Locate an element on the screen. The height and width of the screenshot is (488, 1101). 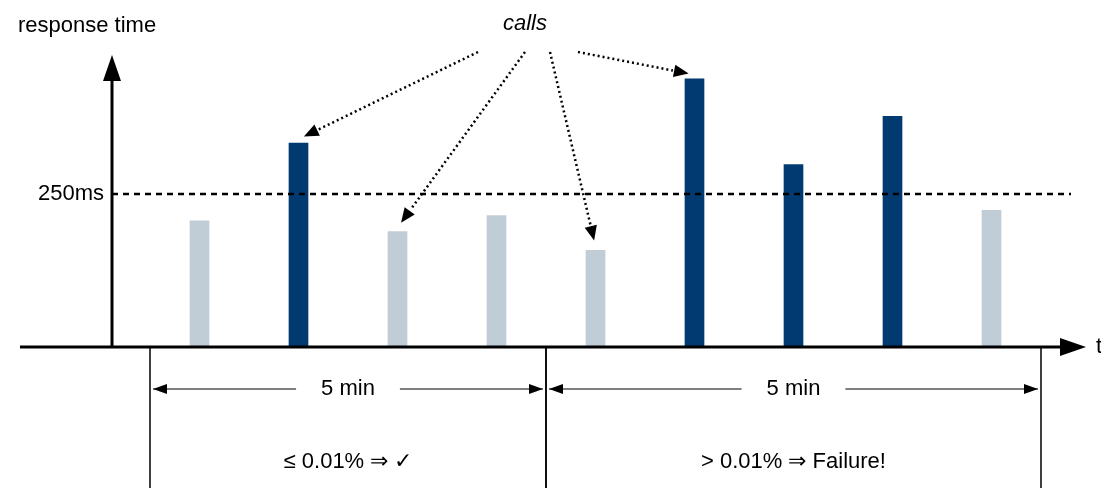
text: calls is located at coordinates (525, 23).